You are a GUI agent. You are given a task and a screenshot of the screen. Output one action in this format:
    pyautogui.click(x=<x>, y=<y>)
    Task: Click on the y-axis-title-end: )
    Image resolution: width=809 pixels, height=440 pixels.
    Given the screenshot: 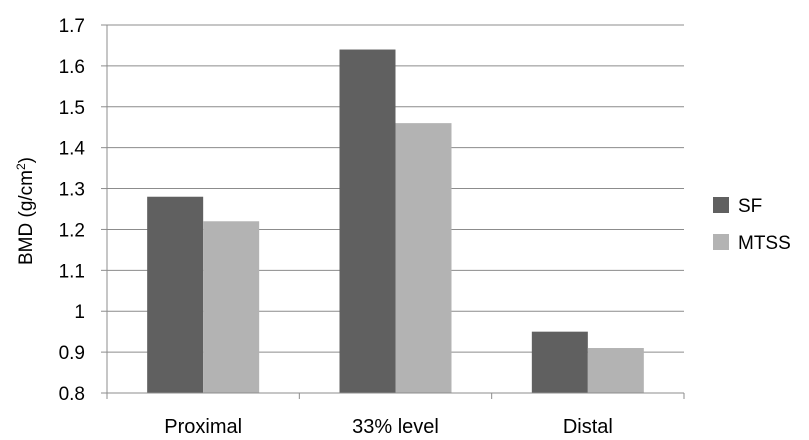 What is the action you would take?
    pyautogui.click(x=26, y=160)
    